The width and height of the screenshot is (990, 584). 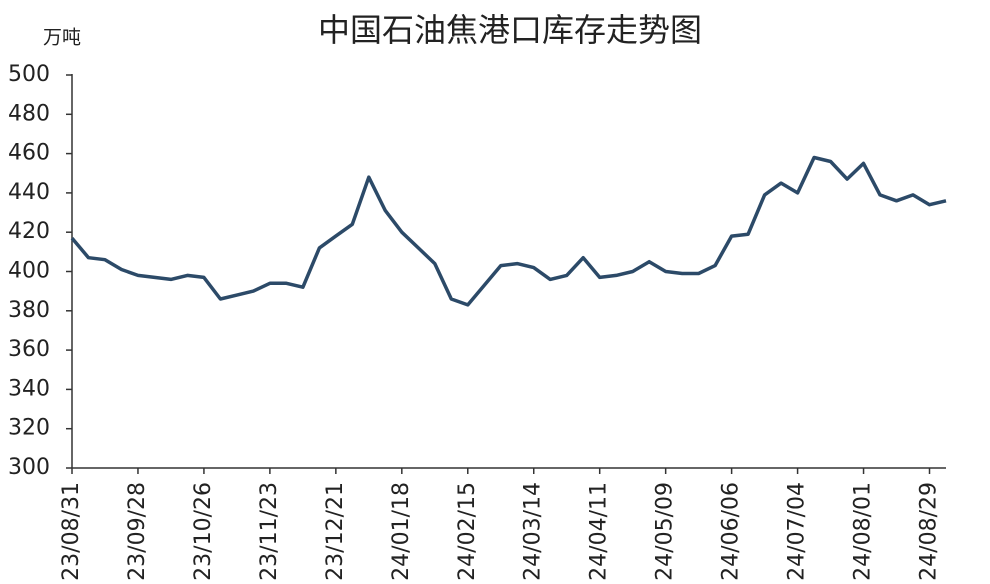 I want to click on chart-title: 中国石油焦港口库存走势图, so click(x=510, y=30).